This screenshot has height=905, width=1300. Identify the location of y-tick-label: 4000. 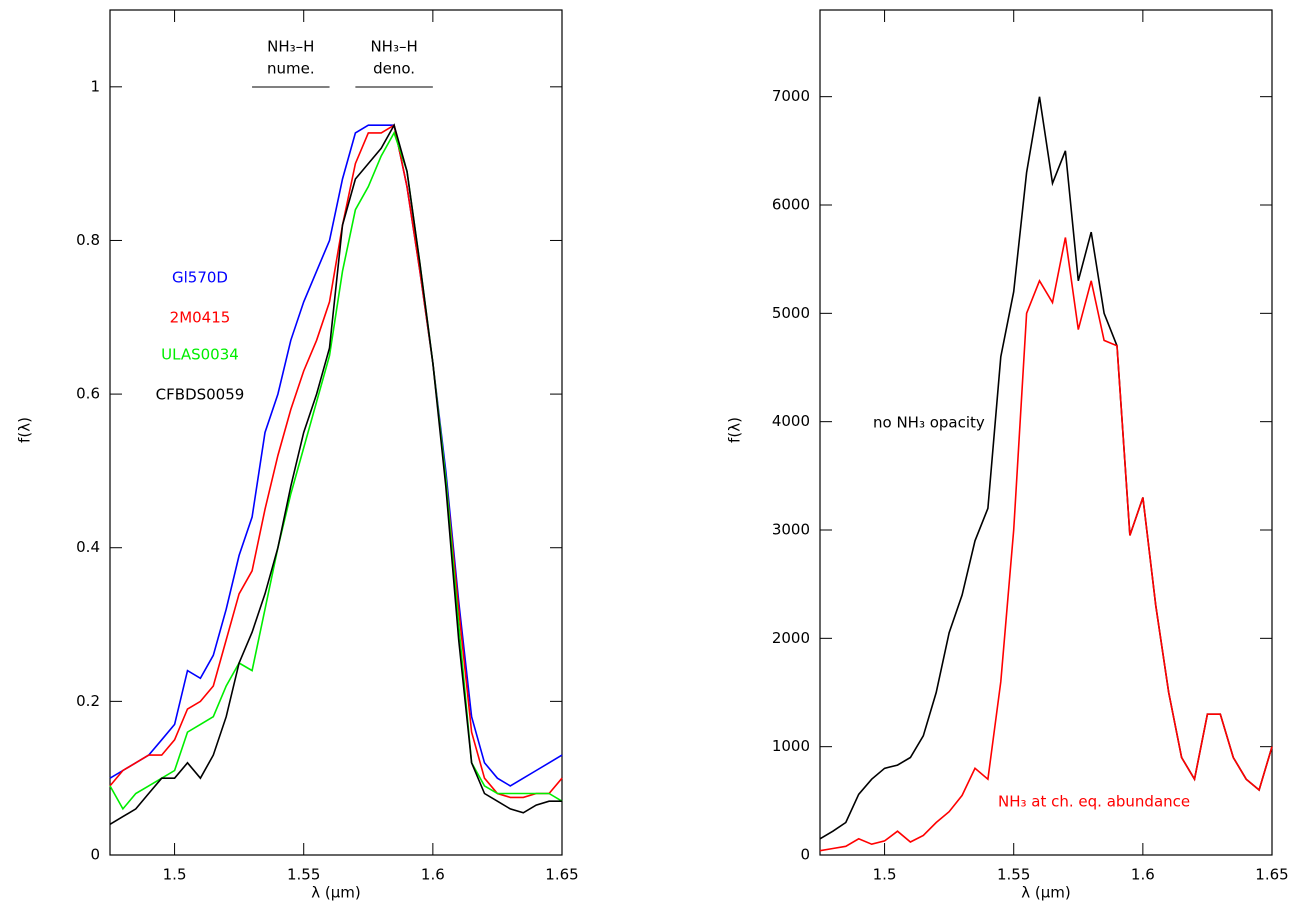
(791, 421).